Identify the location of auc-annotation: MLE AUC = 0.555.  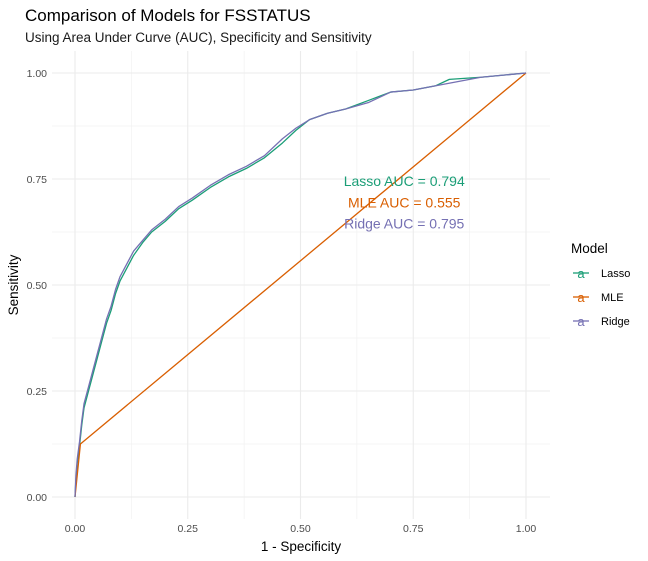
(404, 202).